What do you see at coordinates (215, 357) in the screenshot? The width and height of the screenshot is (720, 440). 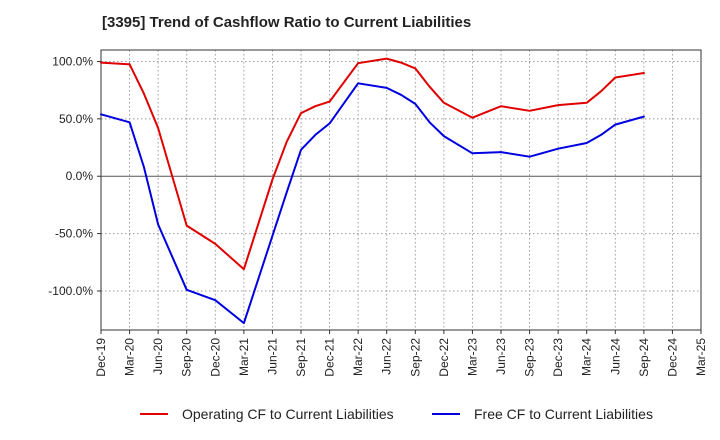 I see `x-tick-label: Dec-20` at bounding box center [215, 357].